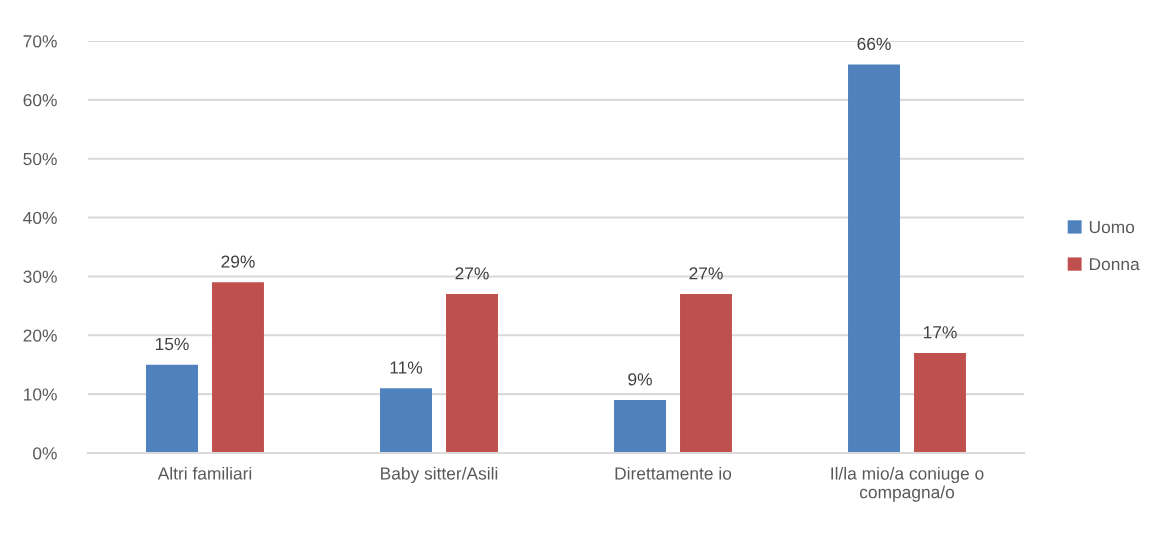 The image size is (1164, 535). I want to click on data-label: 17%, so click(940, 332).